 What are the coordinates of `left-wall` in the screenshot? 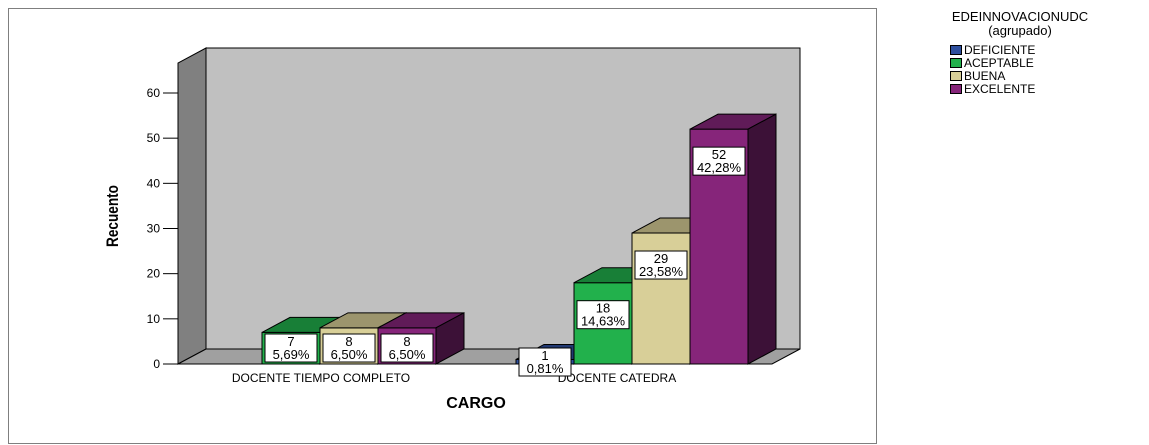 It's located at (192, 206).